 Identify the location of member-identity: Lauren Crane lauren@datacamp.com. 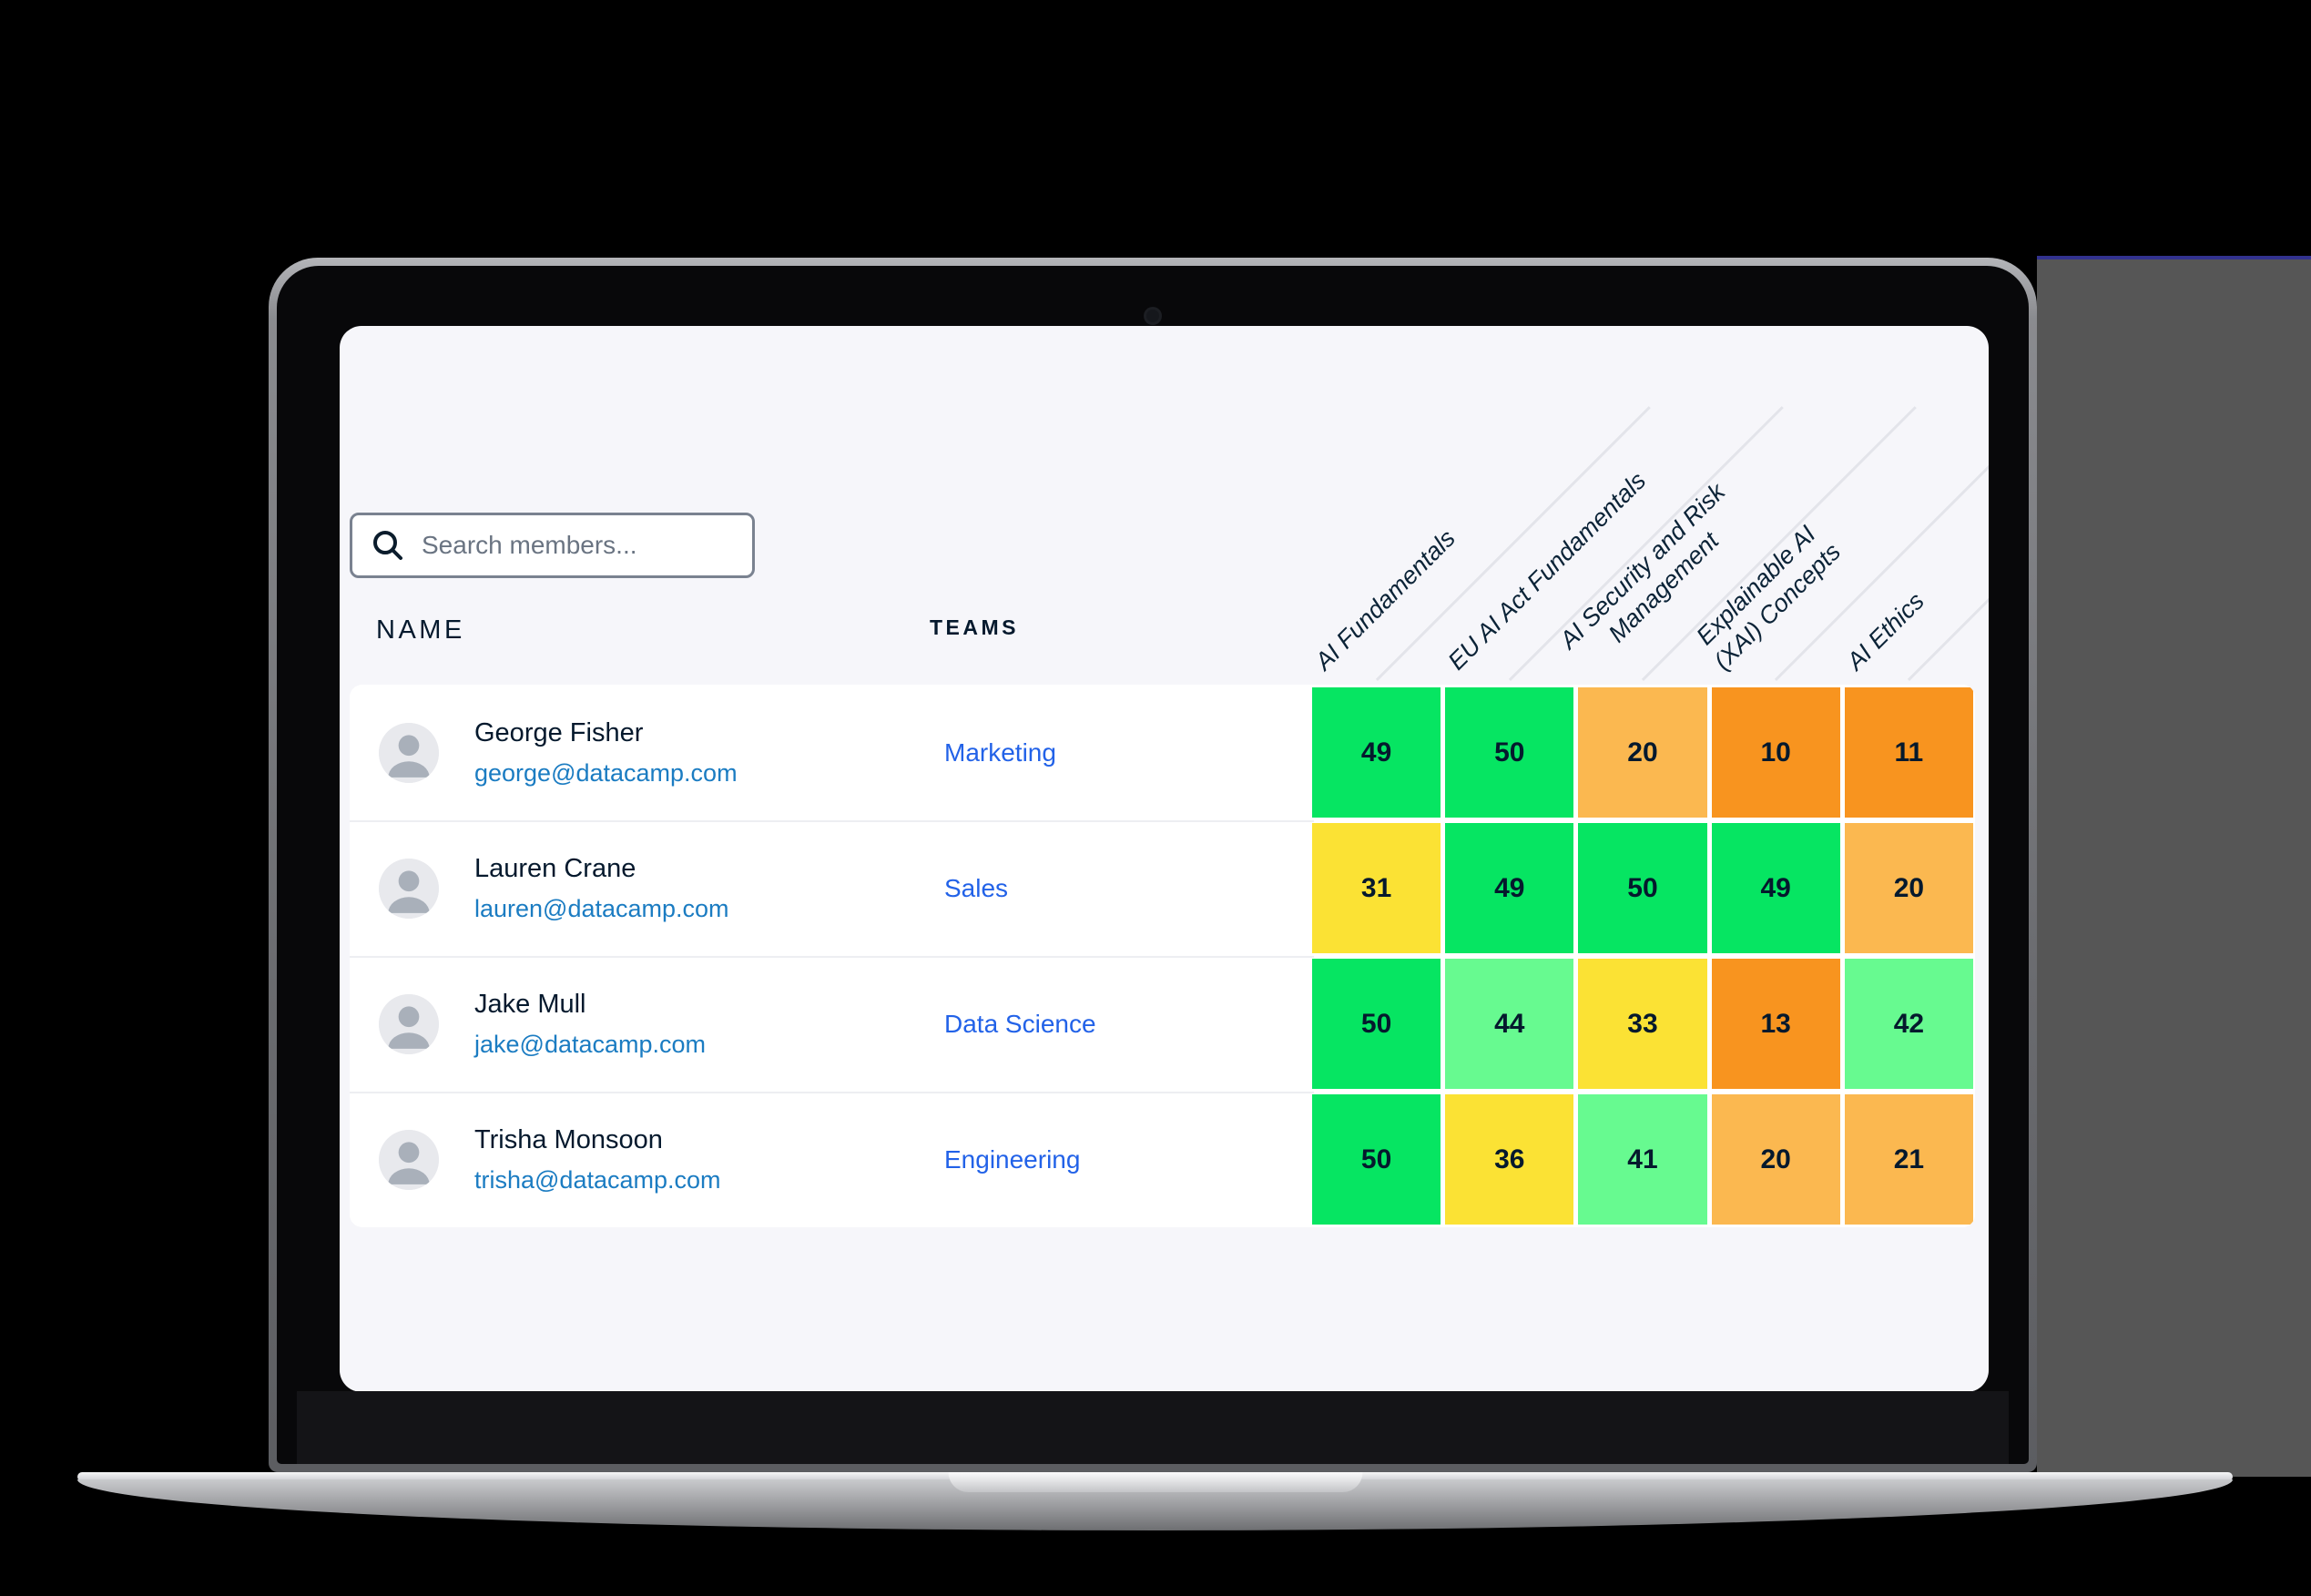
(601, 888).